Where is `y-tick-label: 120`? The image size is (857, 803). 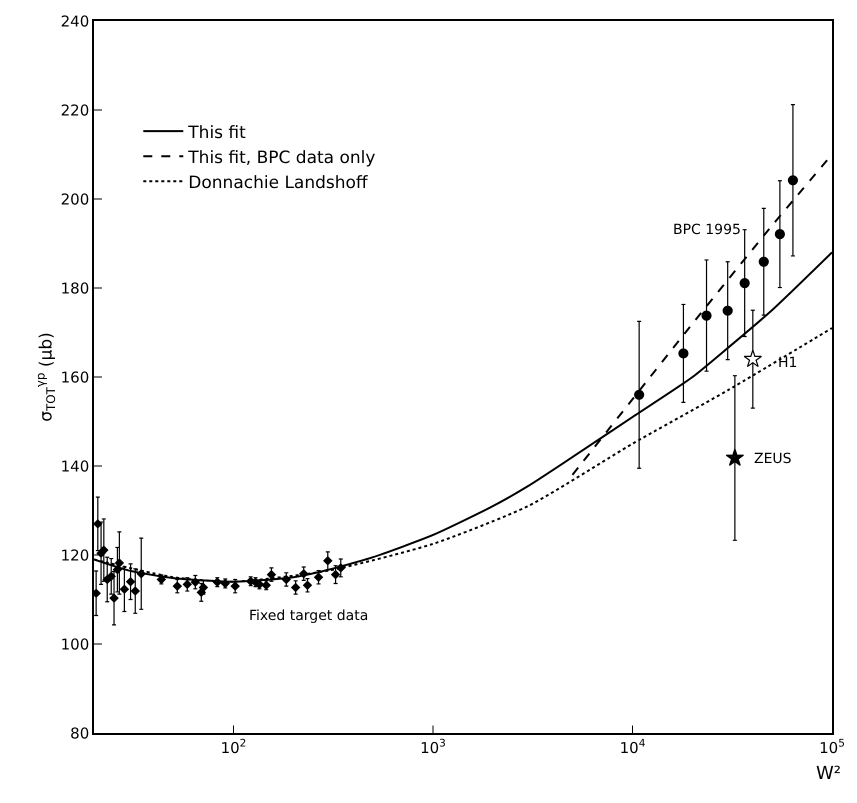
y-tick-label: 120 is located at coordinates (75, 555).